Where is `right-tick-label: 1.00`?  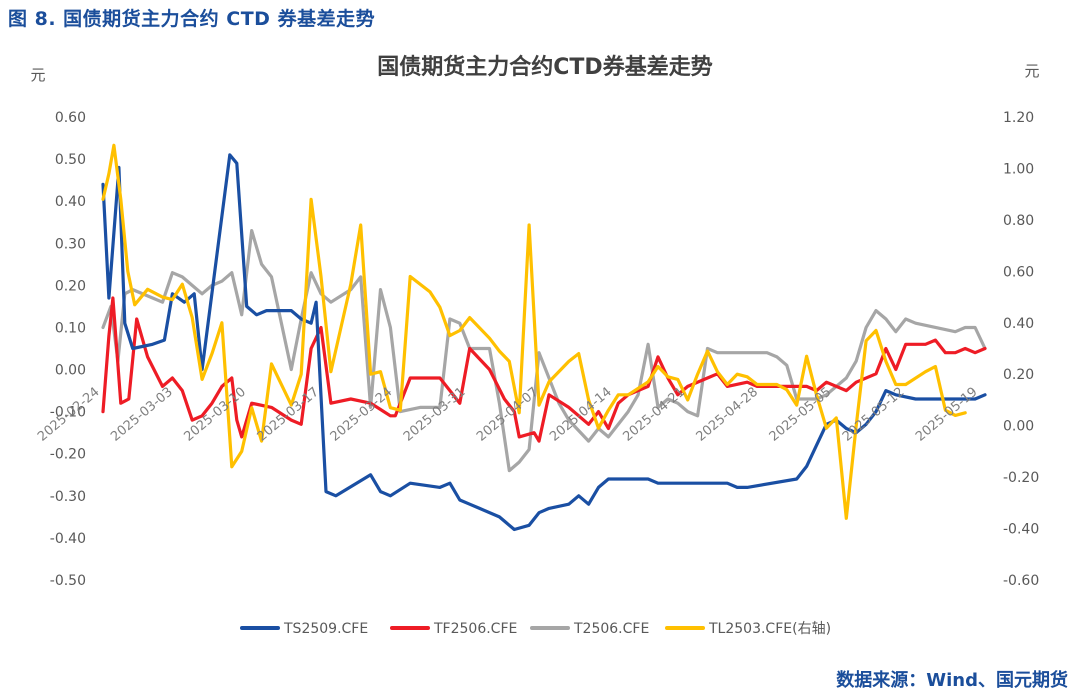 right-tick-label: 1.00 is located at coordinates (1018, 169).